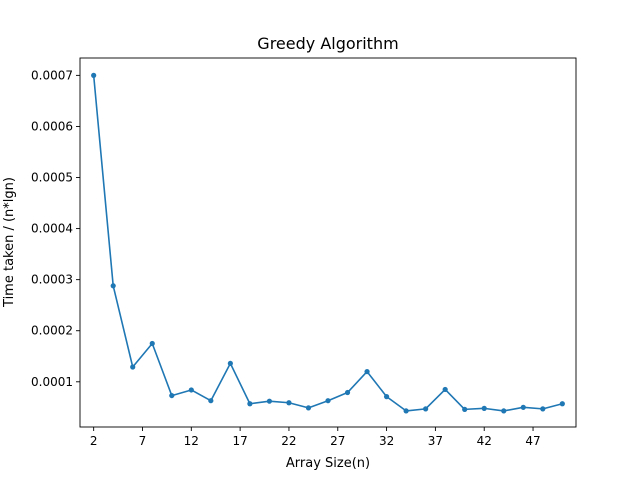 The image size is (640, 480). I want to click on chart-title: Greedy Algorithm, so click(327, 43).